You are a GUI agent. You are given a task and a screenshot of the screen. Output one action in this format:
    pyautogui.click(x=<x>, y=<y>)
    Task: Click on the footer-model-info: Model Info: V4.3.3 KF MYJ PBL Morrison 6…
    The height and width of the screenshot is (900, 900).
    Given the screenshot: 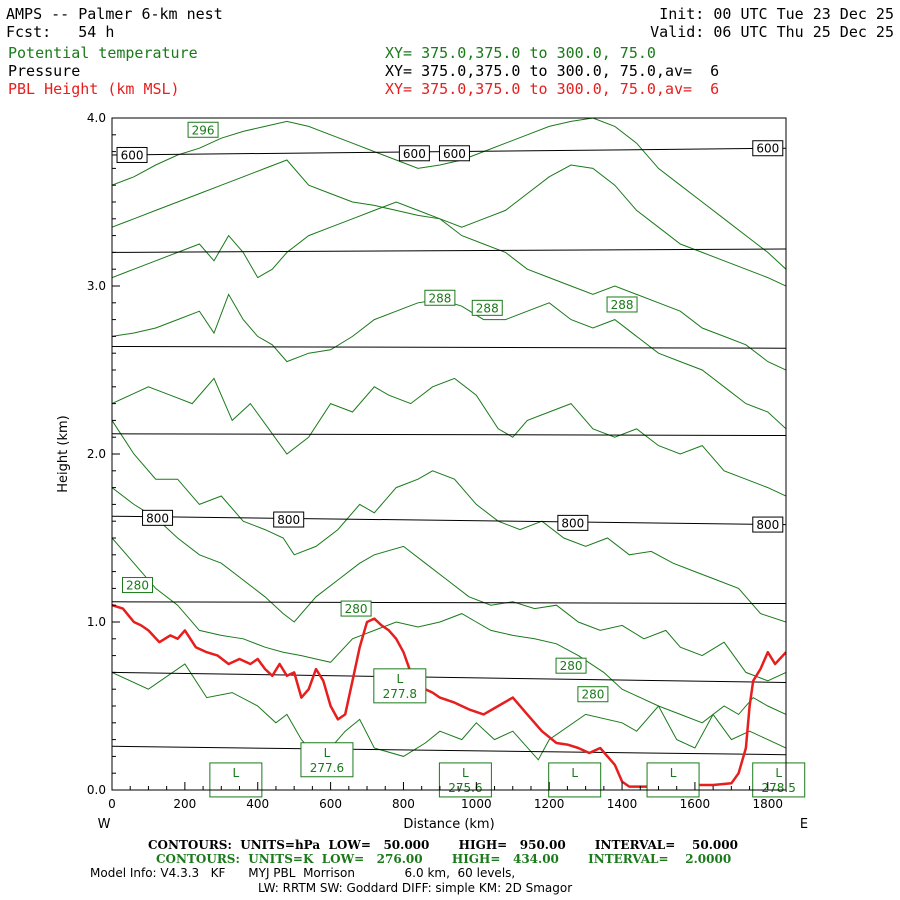 What is the action you would take?
    pyautogui.click(x=303, y=873)
    